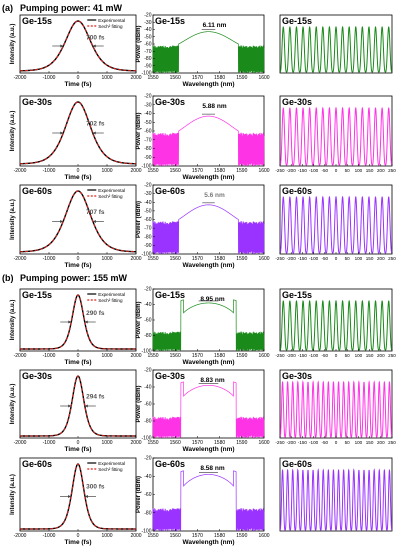  I want to click on x-tick-label: -200, so click(292, 442).